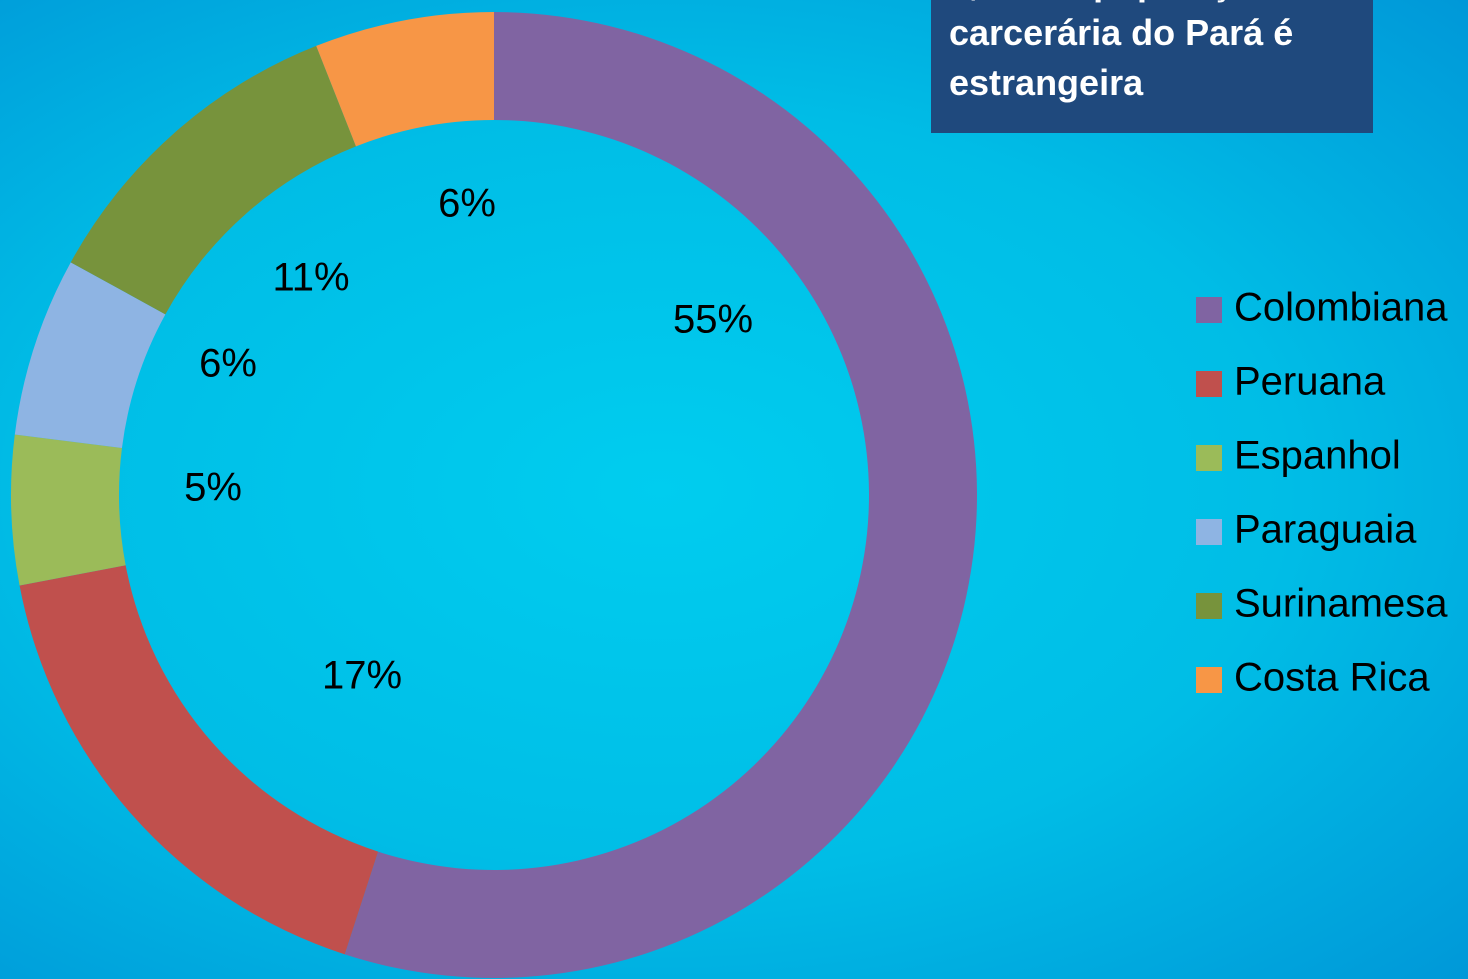  What do you see at coordinates (310, 278) in the screenshot?
I see `data-label: 11%` at bounding box center [310, 278].